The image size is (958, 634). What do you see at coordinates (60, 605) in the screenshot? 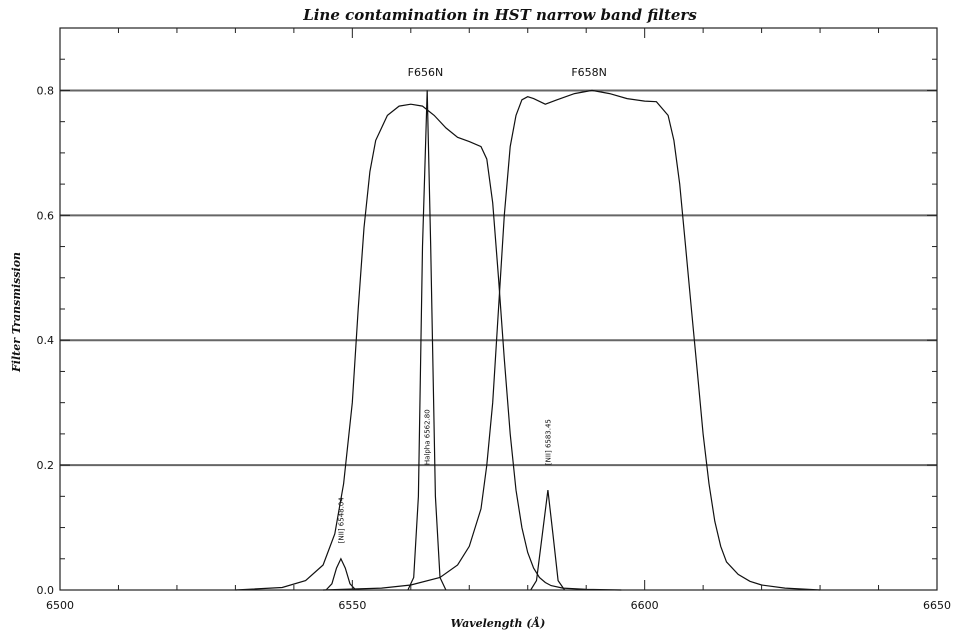
I see `x-tick-label: 6500` at bounding box center [60, 605].